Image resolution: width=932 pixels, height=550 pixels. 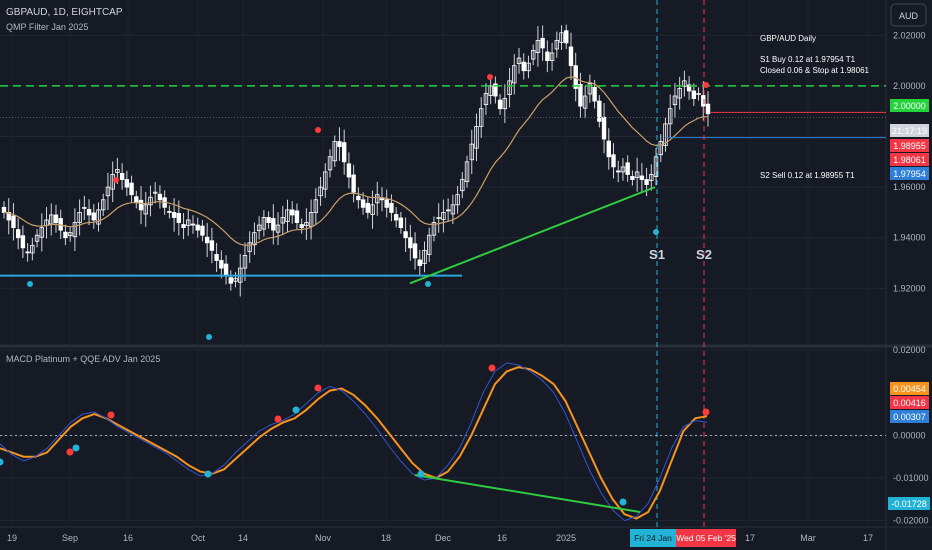 I want to click on badge-macd-orange, so click(x=909, y=388).